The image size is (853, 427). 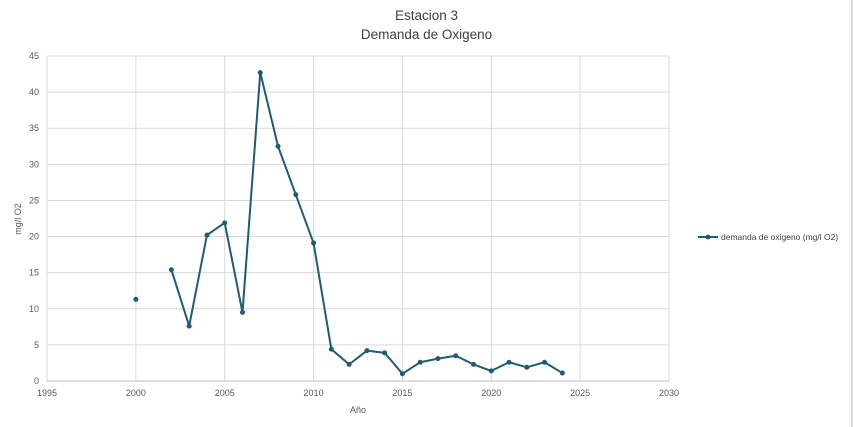 What do you see at coordinates (669, 393) in the screenshot?
I see `x-tick-label: 2030` at bounding box center [669, 393].